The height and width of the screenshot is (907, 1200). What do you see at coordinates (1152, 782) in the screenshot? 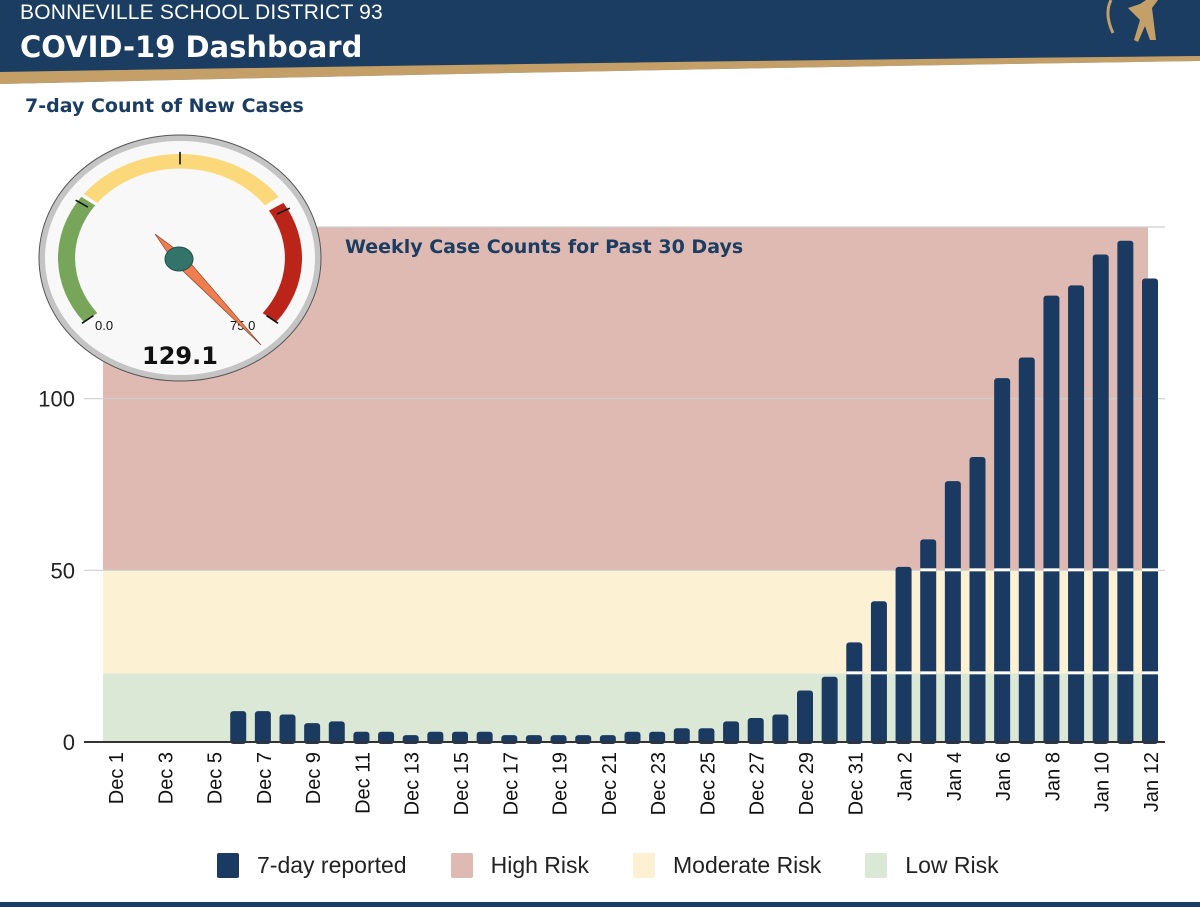
I see `x-tick-label: Jan 12` at bounding box center [1152, 782].